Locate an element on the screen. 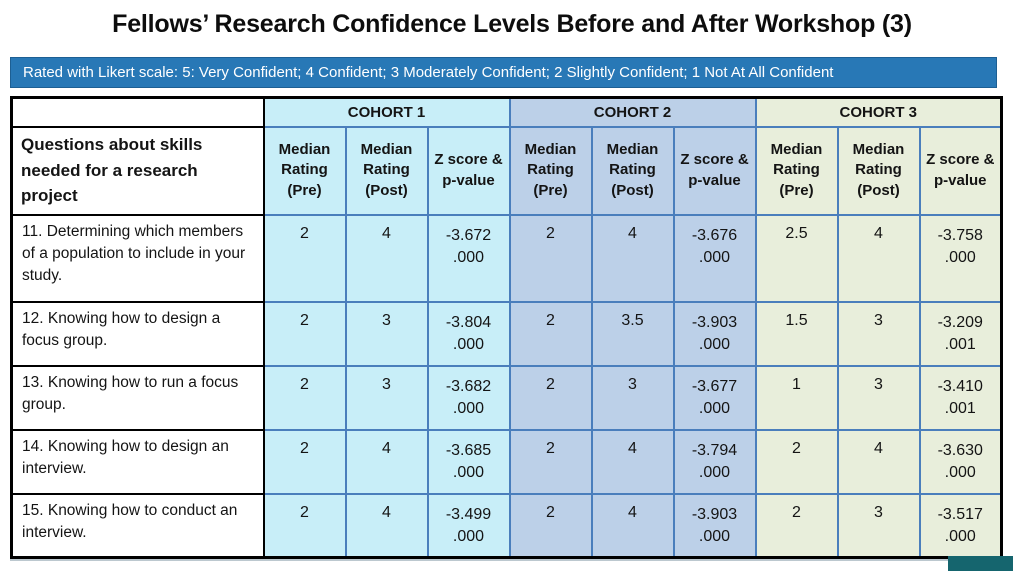  q11-c2-pre: 2 is located at coordinates (550, 258).